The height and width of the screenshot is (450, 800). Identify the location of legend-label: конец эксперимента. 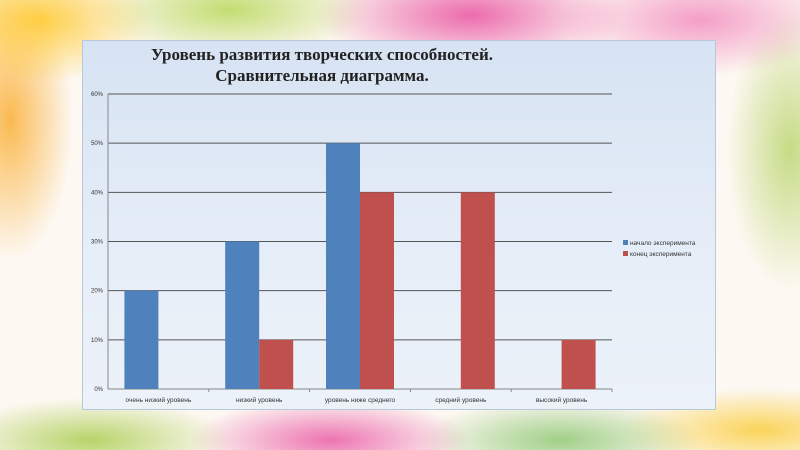
(661, 254).